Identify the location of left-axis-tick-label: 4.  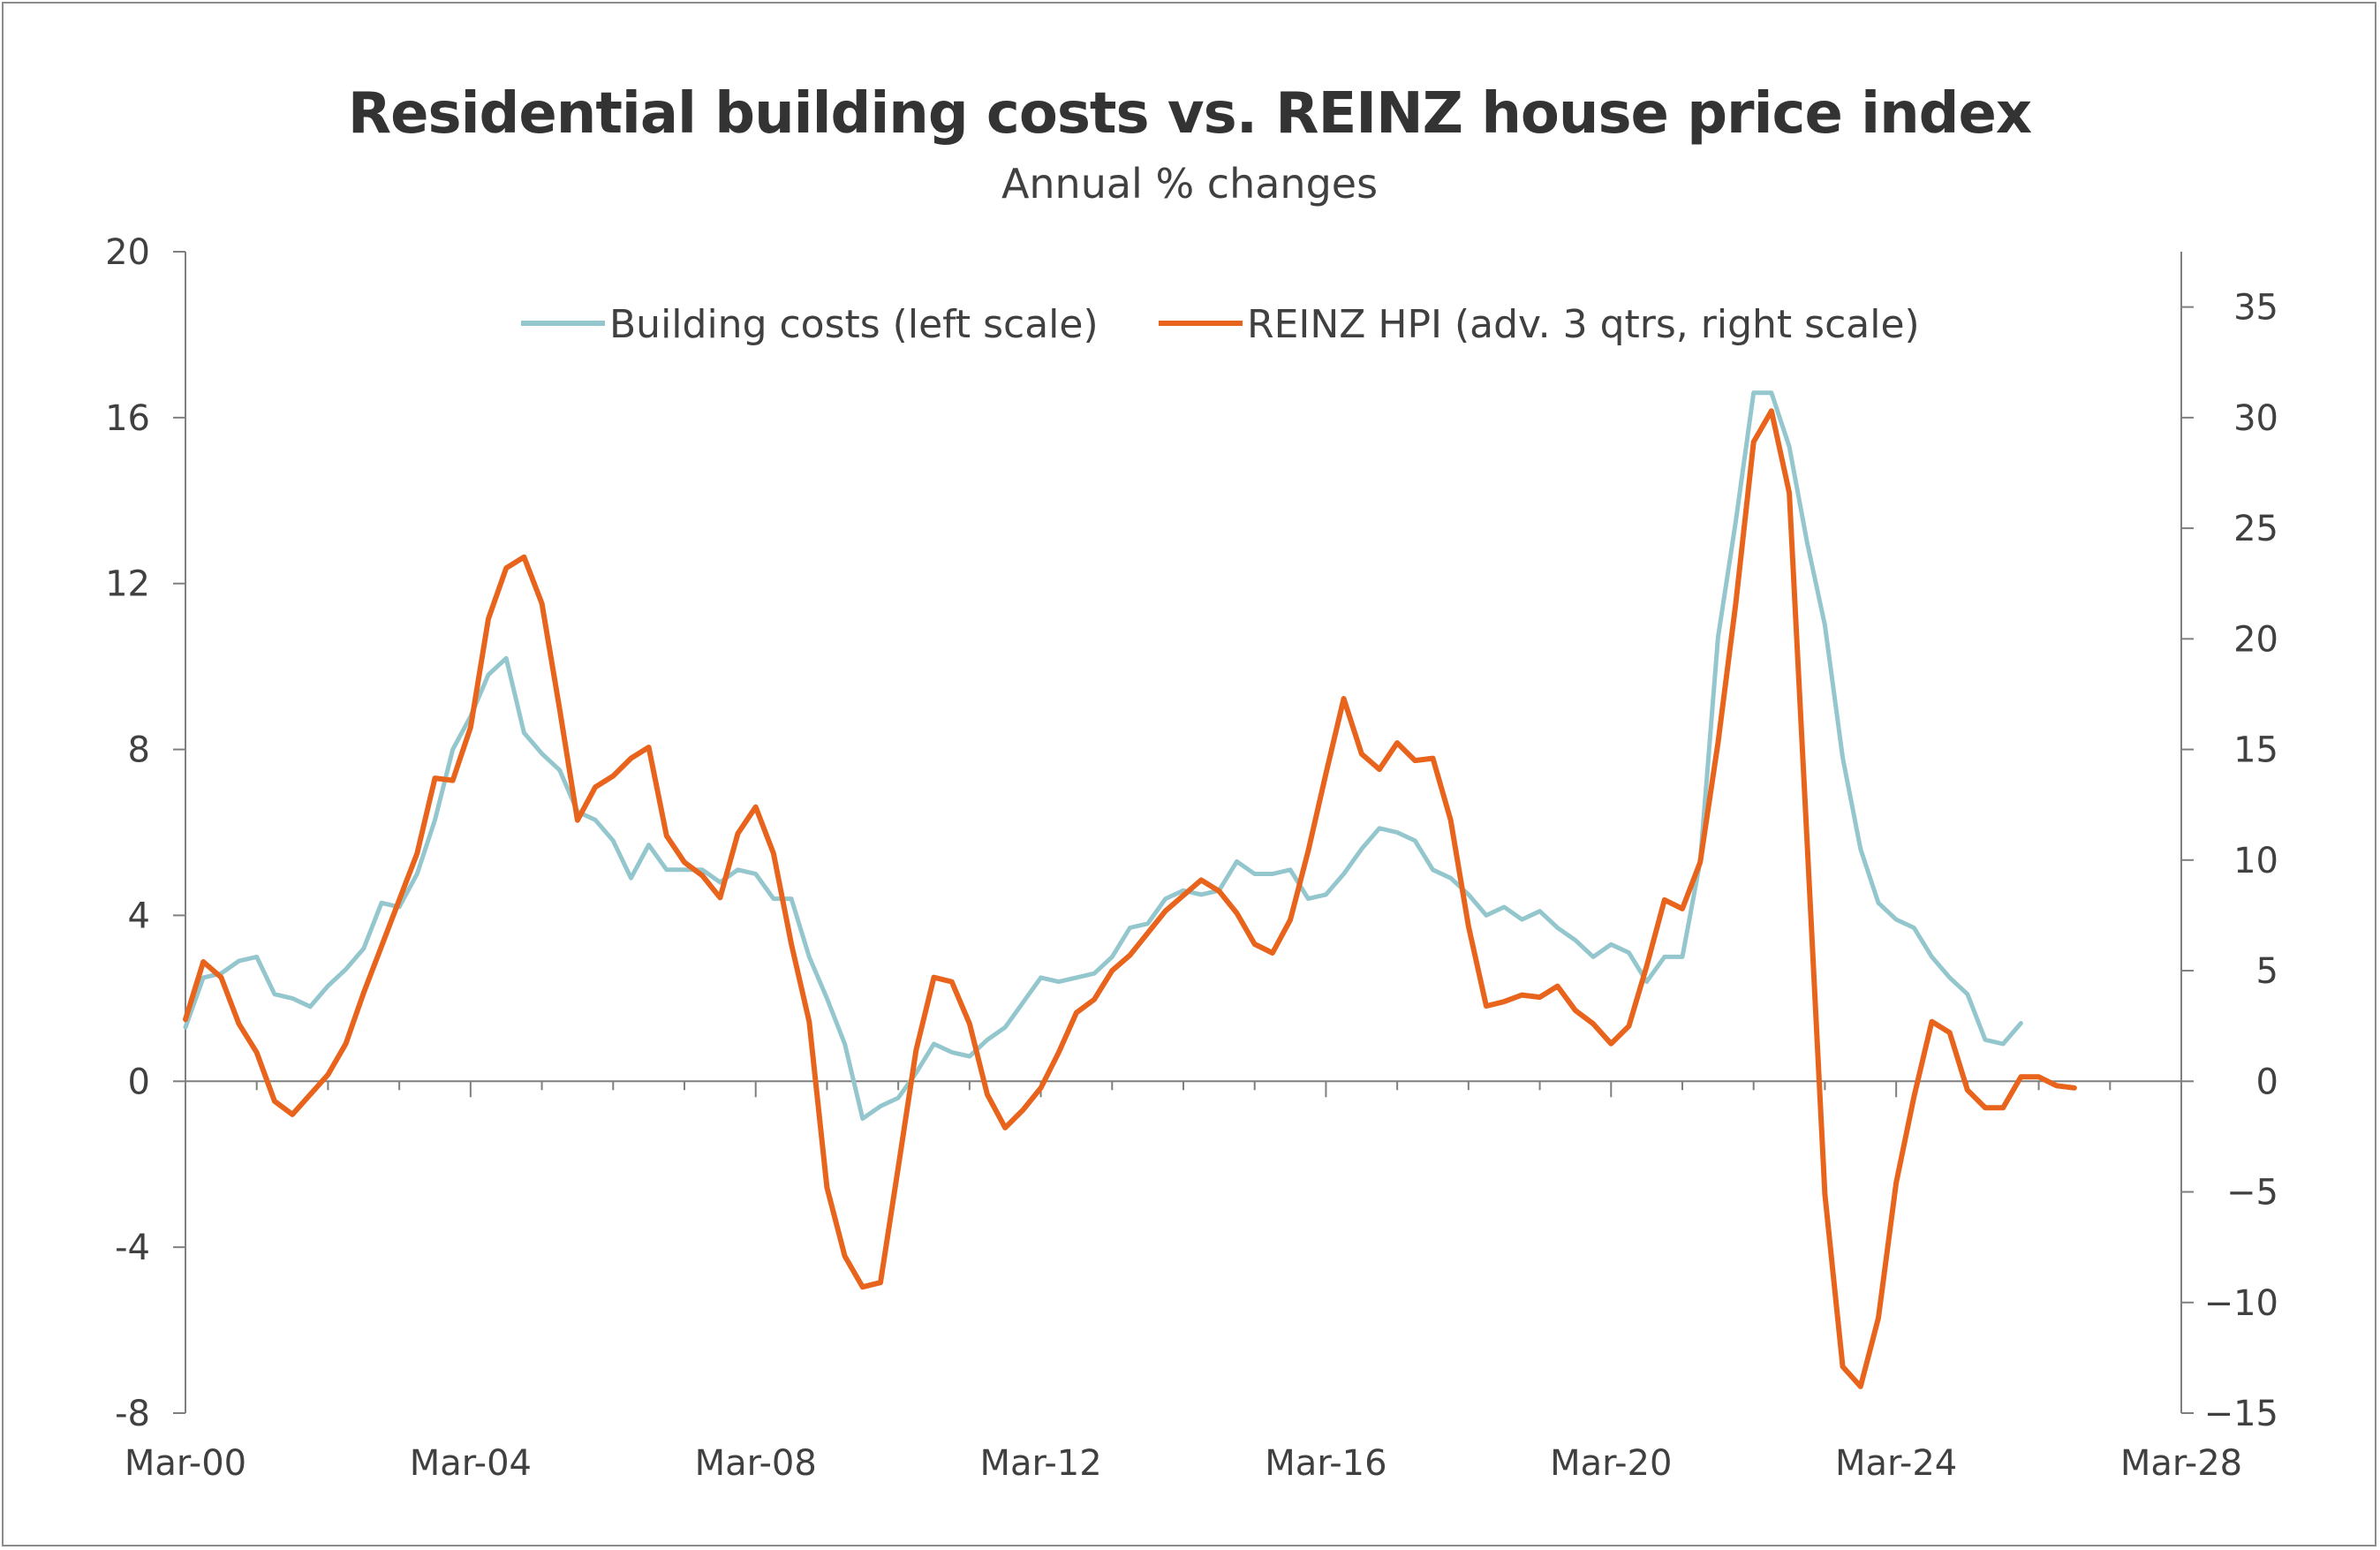
(139, 916).